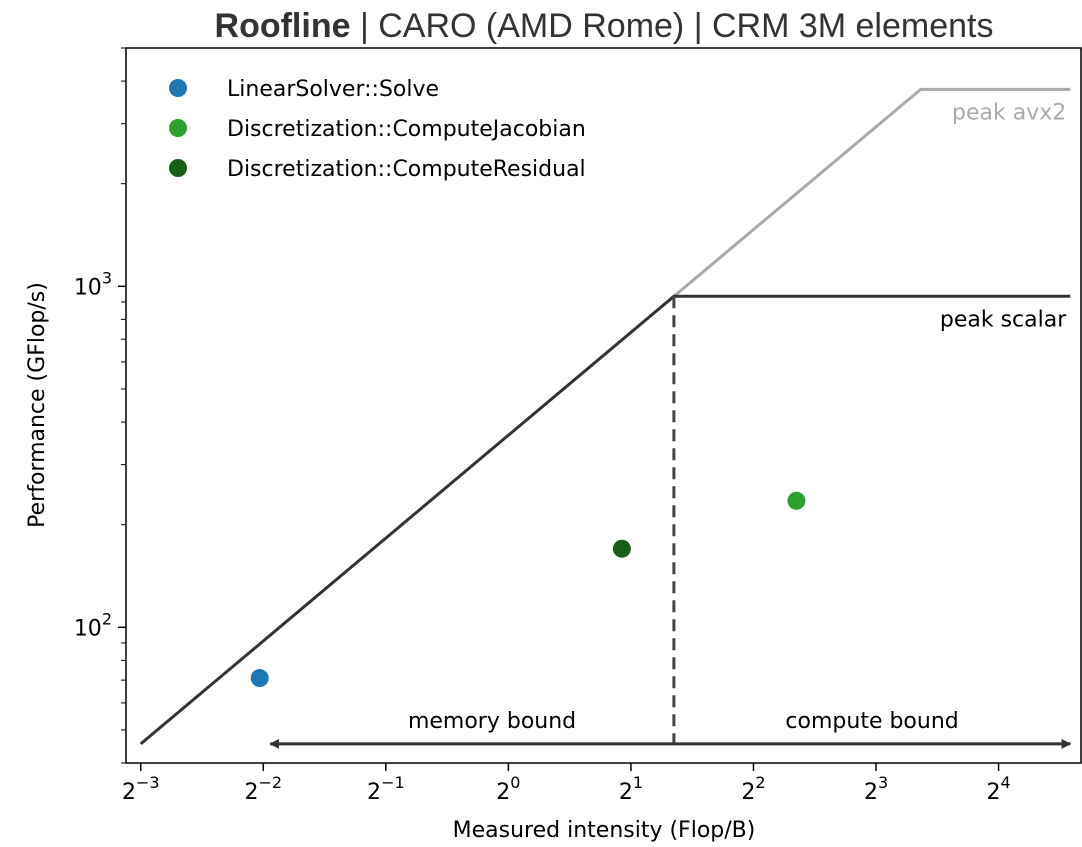 The width and height of the screenshot is (1082, 847). I want to click on compute-bound-label: compute bound, so click(871, 721).